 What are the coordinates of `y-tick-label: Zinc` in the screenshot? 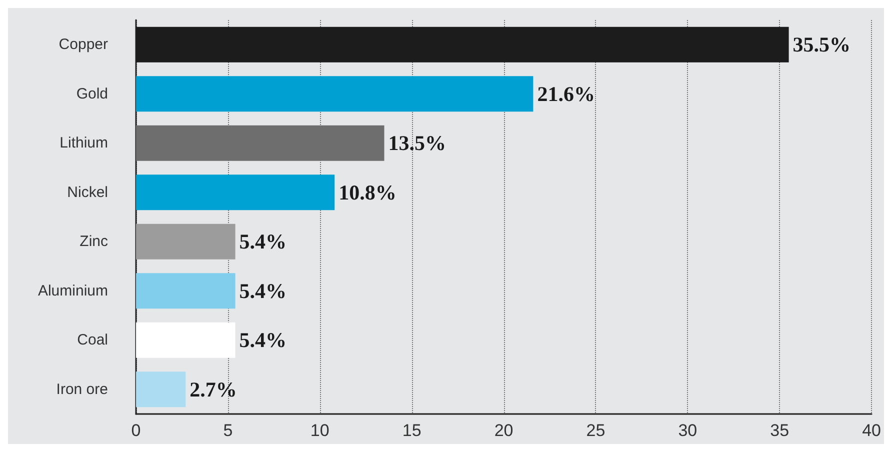 It's located at (94, 241).